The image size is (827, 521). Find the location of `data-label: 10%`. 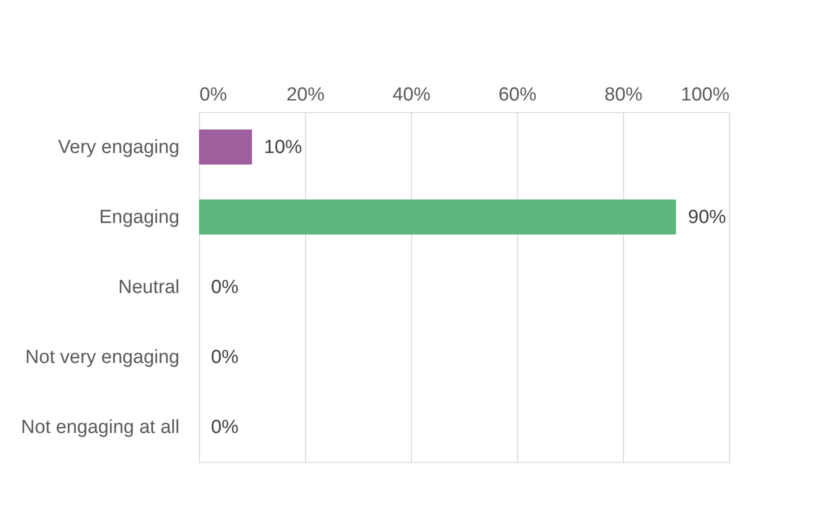

data-label: 10% is located at coordinates (283, 147).